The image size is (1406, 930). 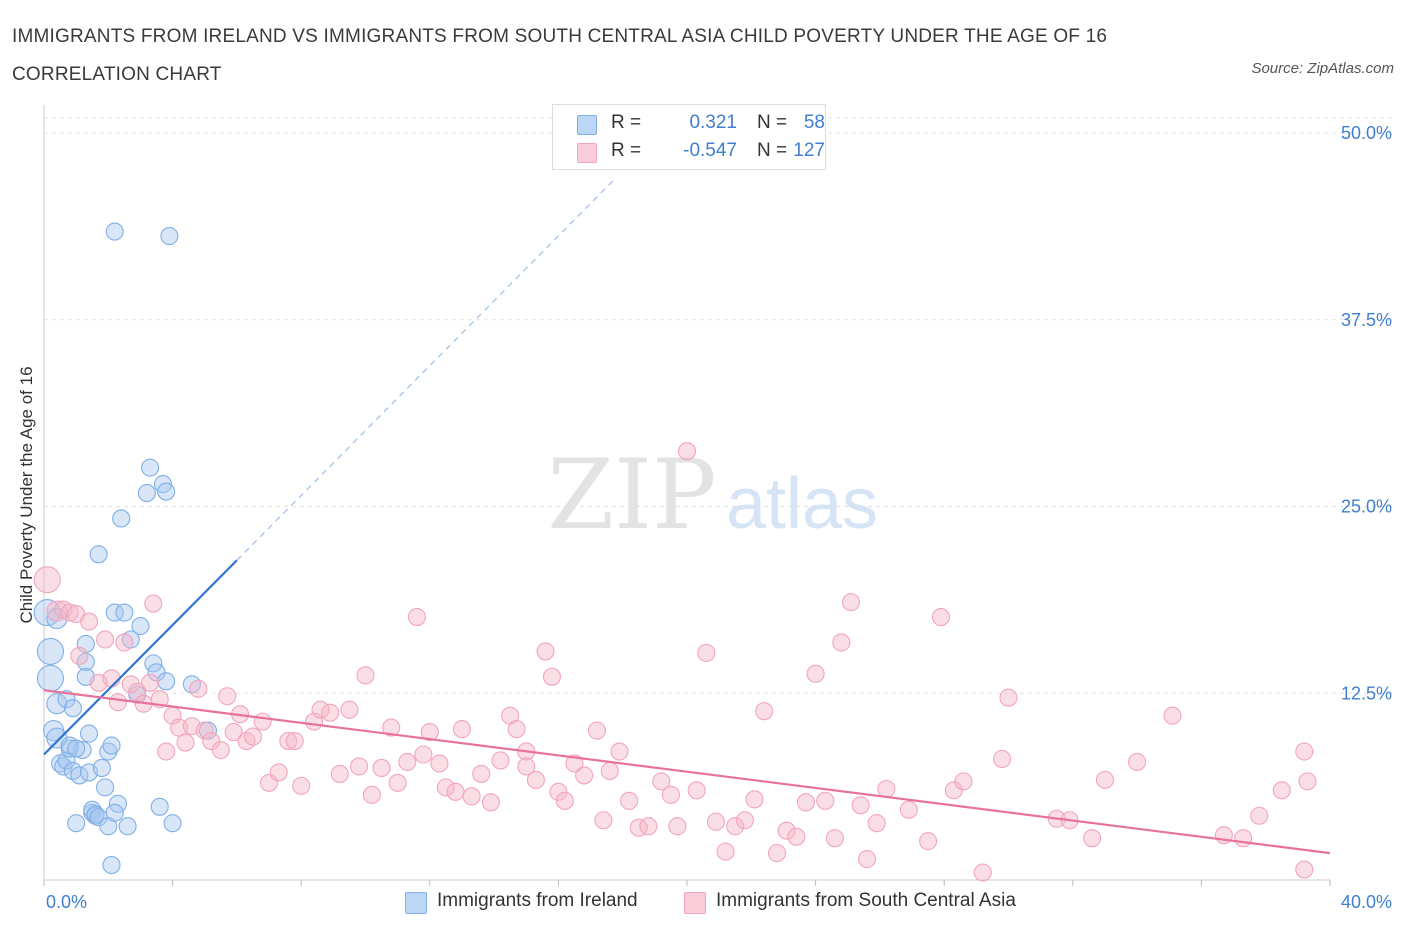 I want to click on r-value: -0.547, so click(x=710, y=150).